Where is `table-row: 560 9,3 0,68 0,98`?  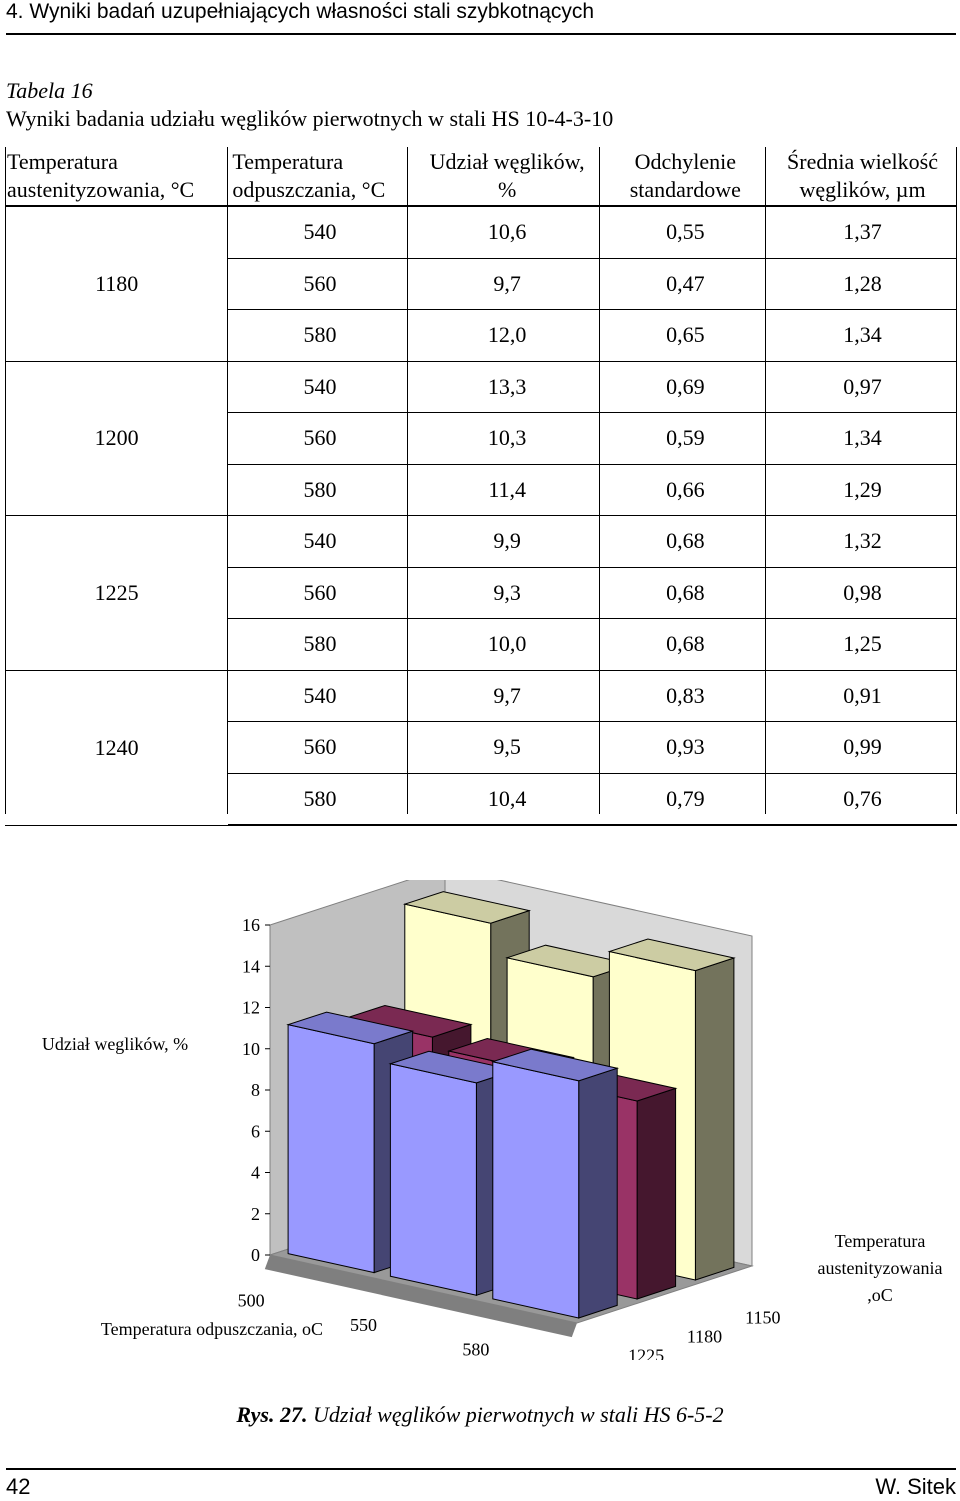 table-row: 560 9,3 0,68 0,98 is located at coordinates (481, 593).